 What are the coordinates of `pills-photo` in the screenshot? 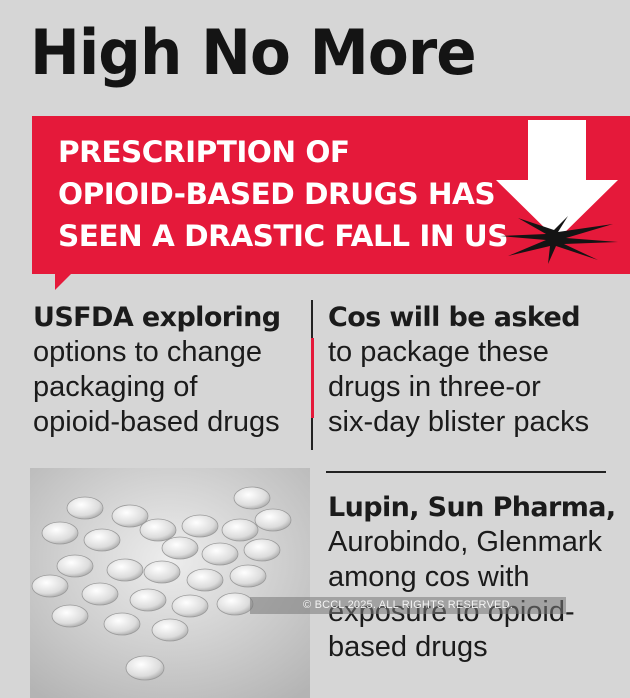 It's located at (170, 583).